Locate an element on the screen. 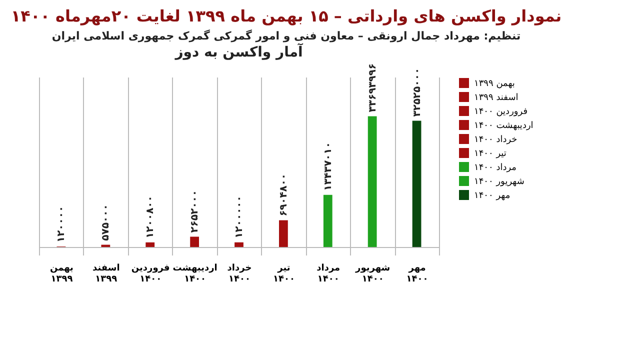 This screenshot has height=348, width=640. data-label: ۱۳۴۳۷۰۱۰ is located at coordinates (328, 166).